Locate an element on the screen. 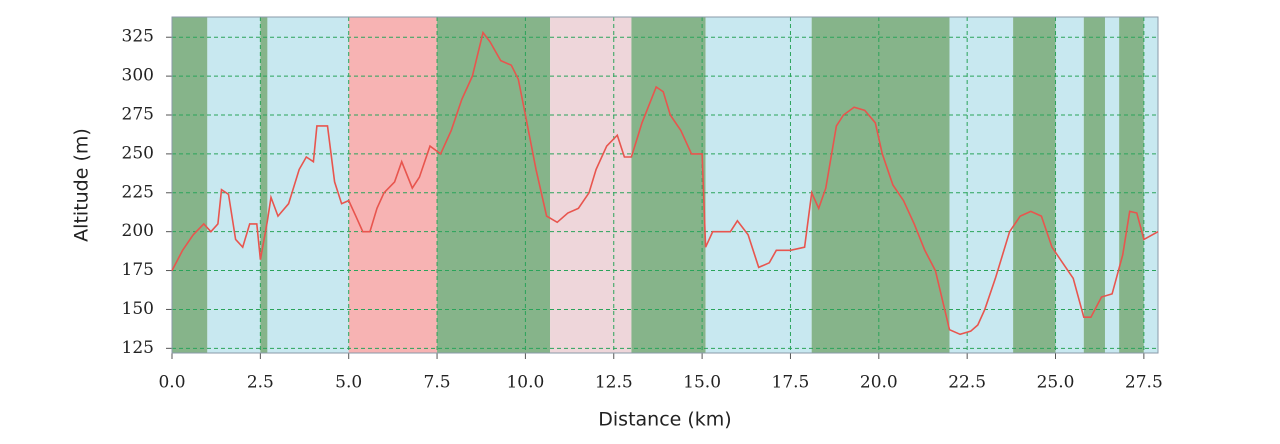 The width and height of the screenshot is (1280, 444). y-axis-label: Altitude (m) is located at coordinates (82, 185).